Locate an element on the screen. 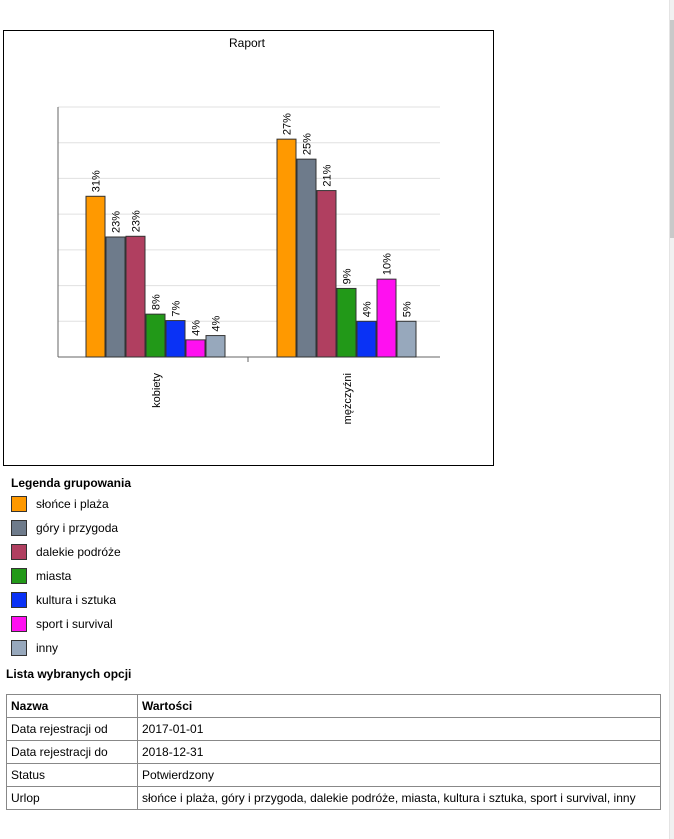 Image resolution: width=674 pixels, height=839 pixels. legend-label: góry i przygoda is located at coordinates (77, 528).